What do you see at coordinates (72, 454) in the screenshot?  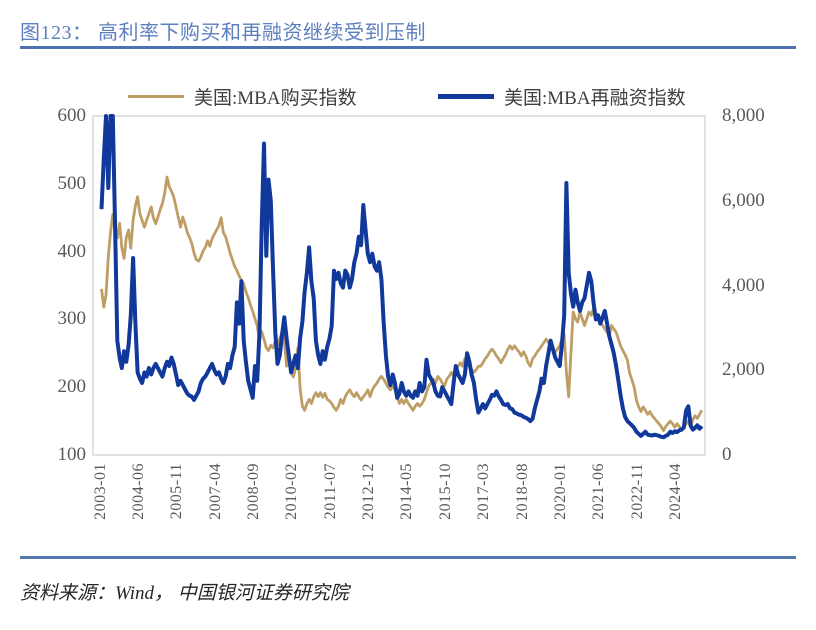 I see `y-axis-left-tick-label: 100` at bounding box center [72, 454].